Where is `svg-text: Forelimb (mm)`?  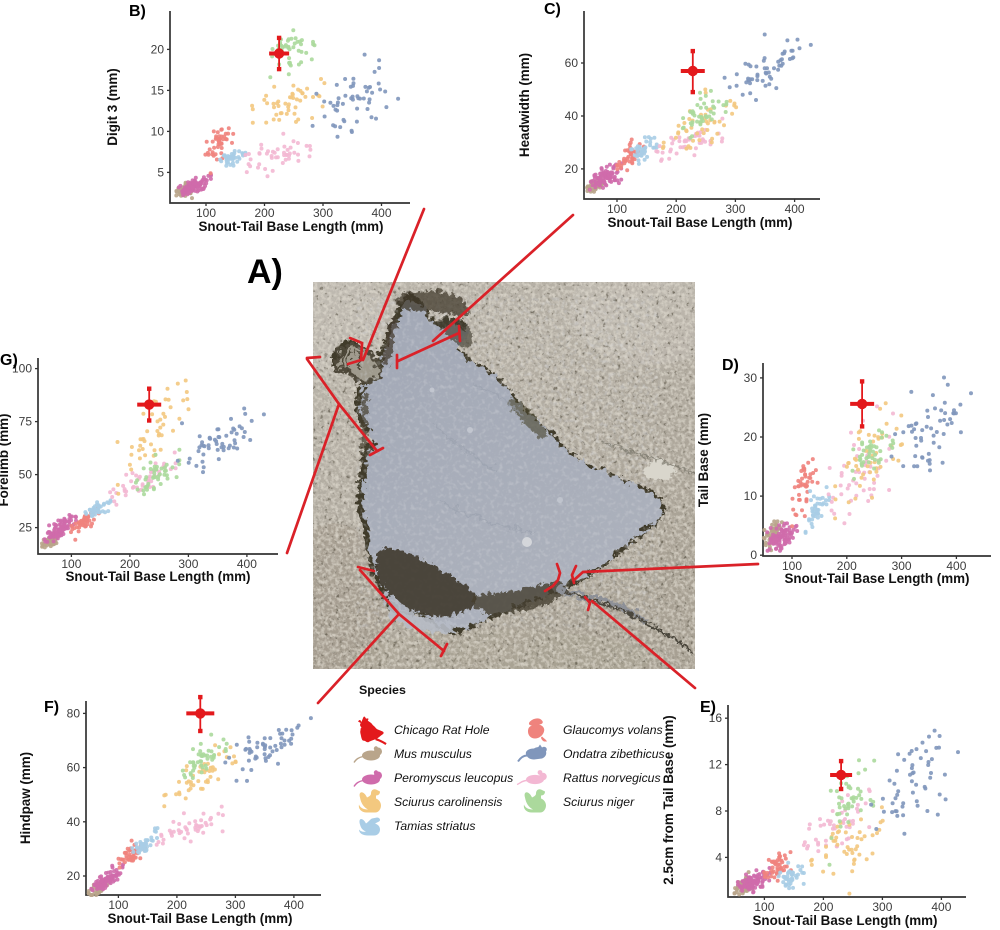 svg-text: Forelimb (mm) is located at coordinates (5, 460).